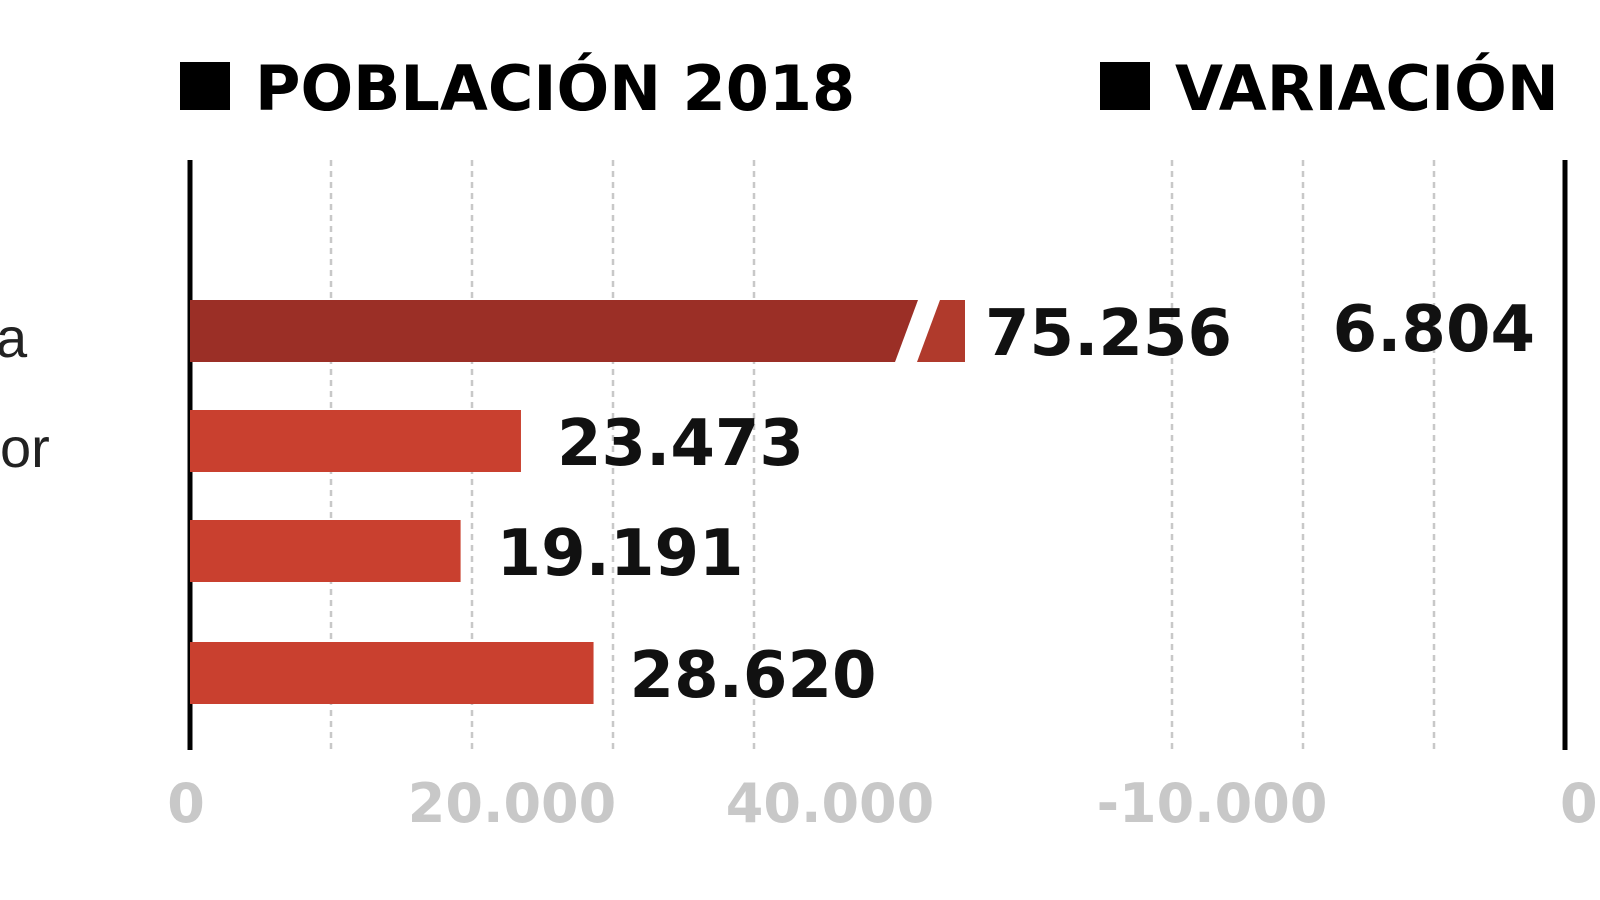 The image size is (1600, 900). What do you see at coordinates (25, 447) in the screenshot?
I see `category-label: or` at bounding box center [25, 447].